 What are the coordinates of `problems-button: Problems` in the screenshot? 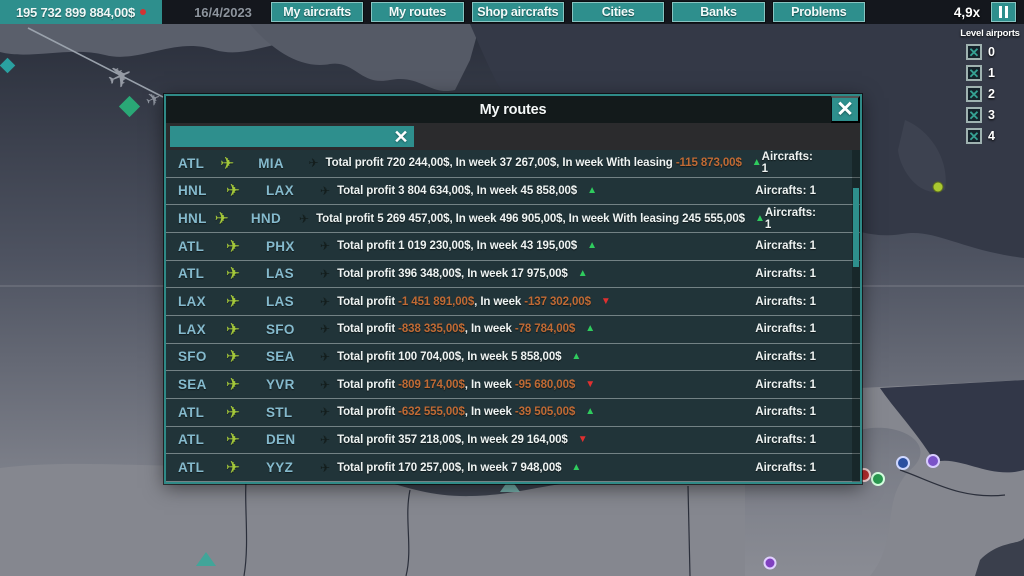 It's located at (818, 12).